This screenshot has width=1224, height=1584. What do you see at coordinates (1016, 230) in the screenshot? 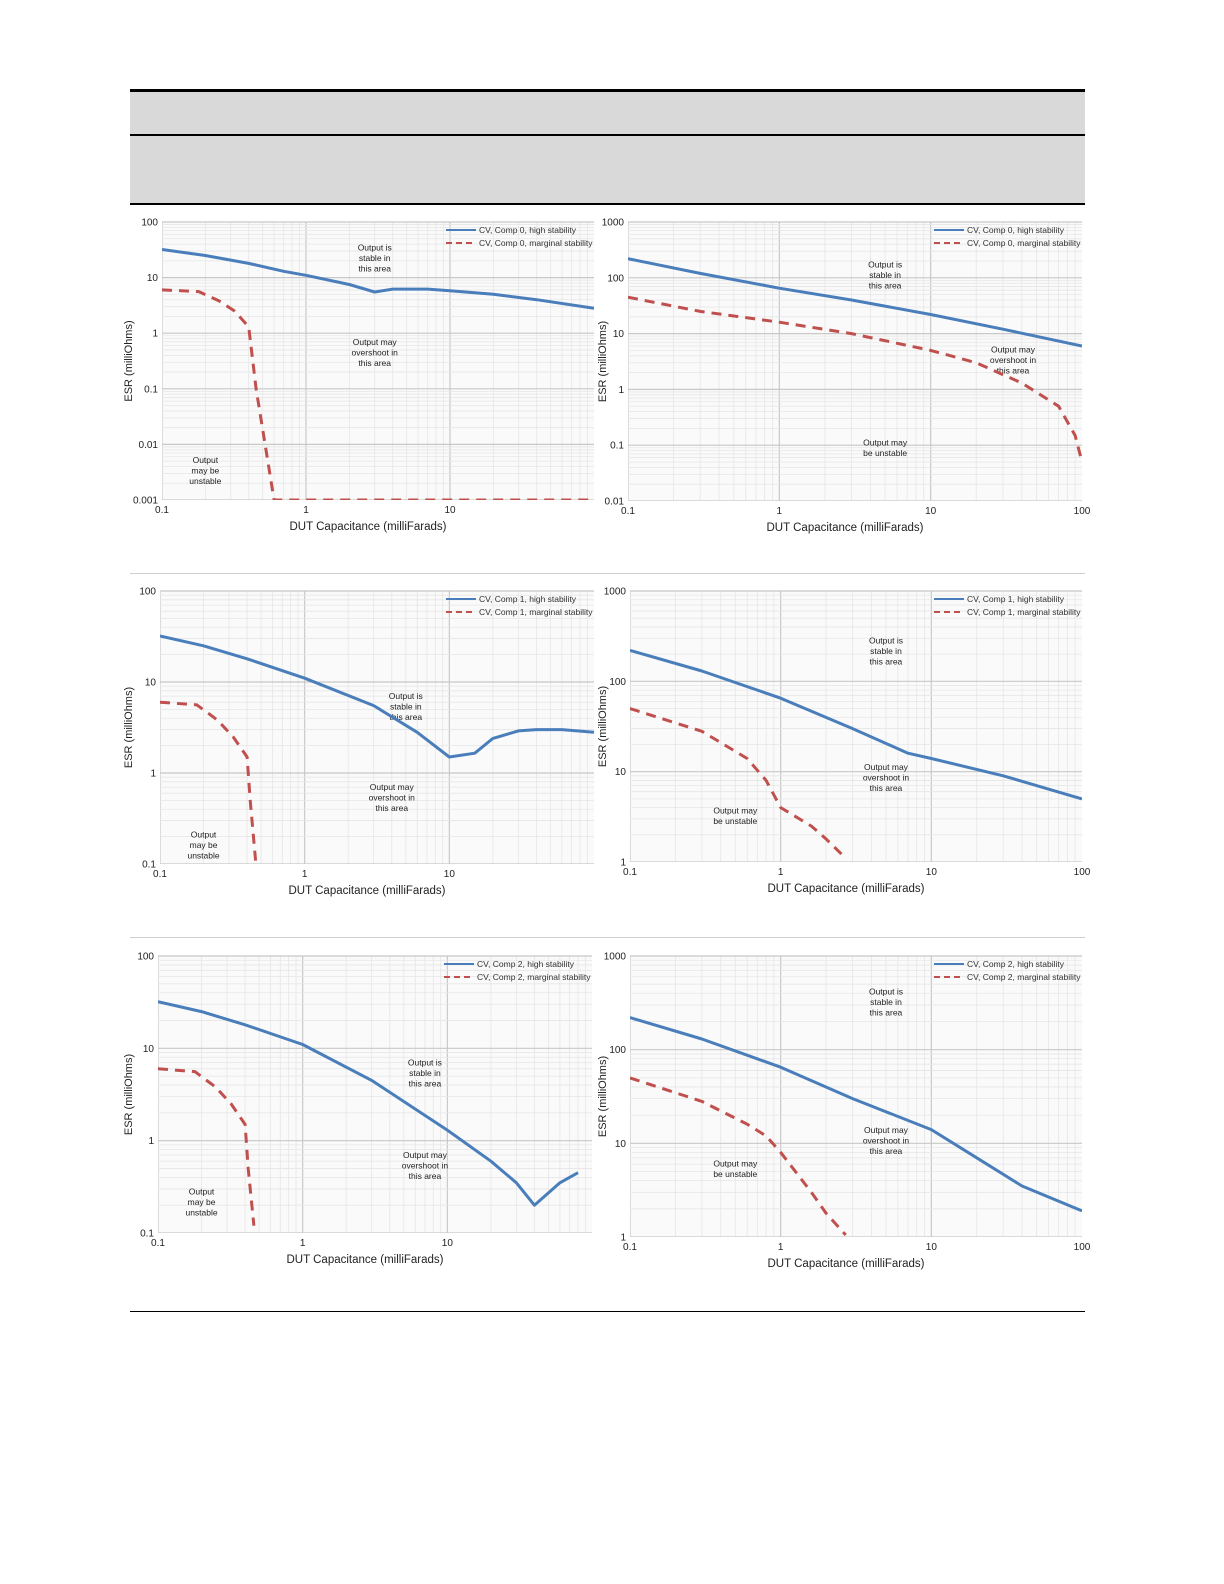
I see `legend-label: CV, Comp 0, high stability` at bounding box center [1016, 230].